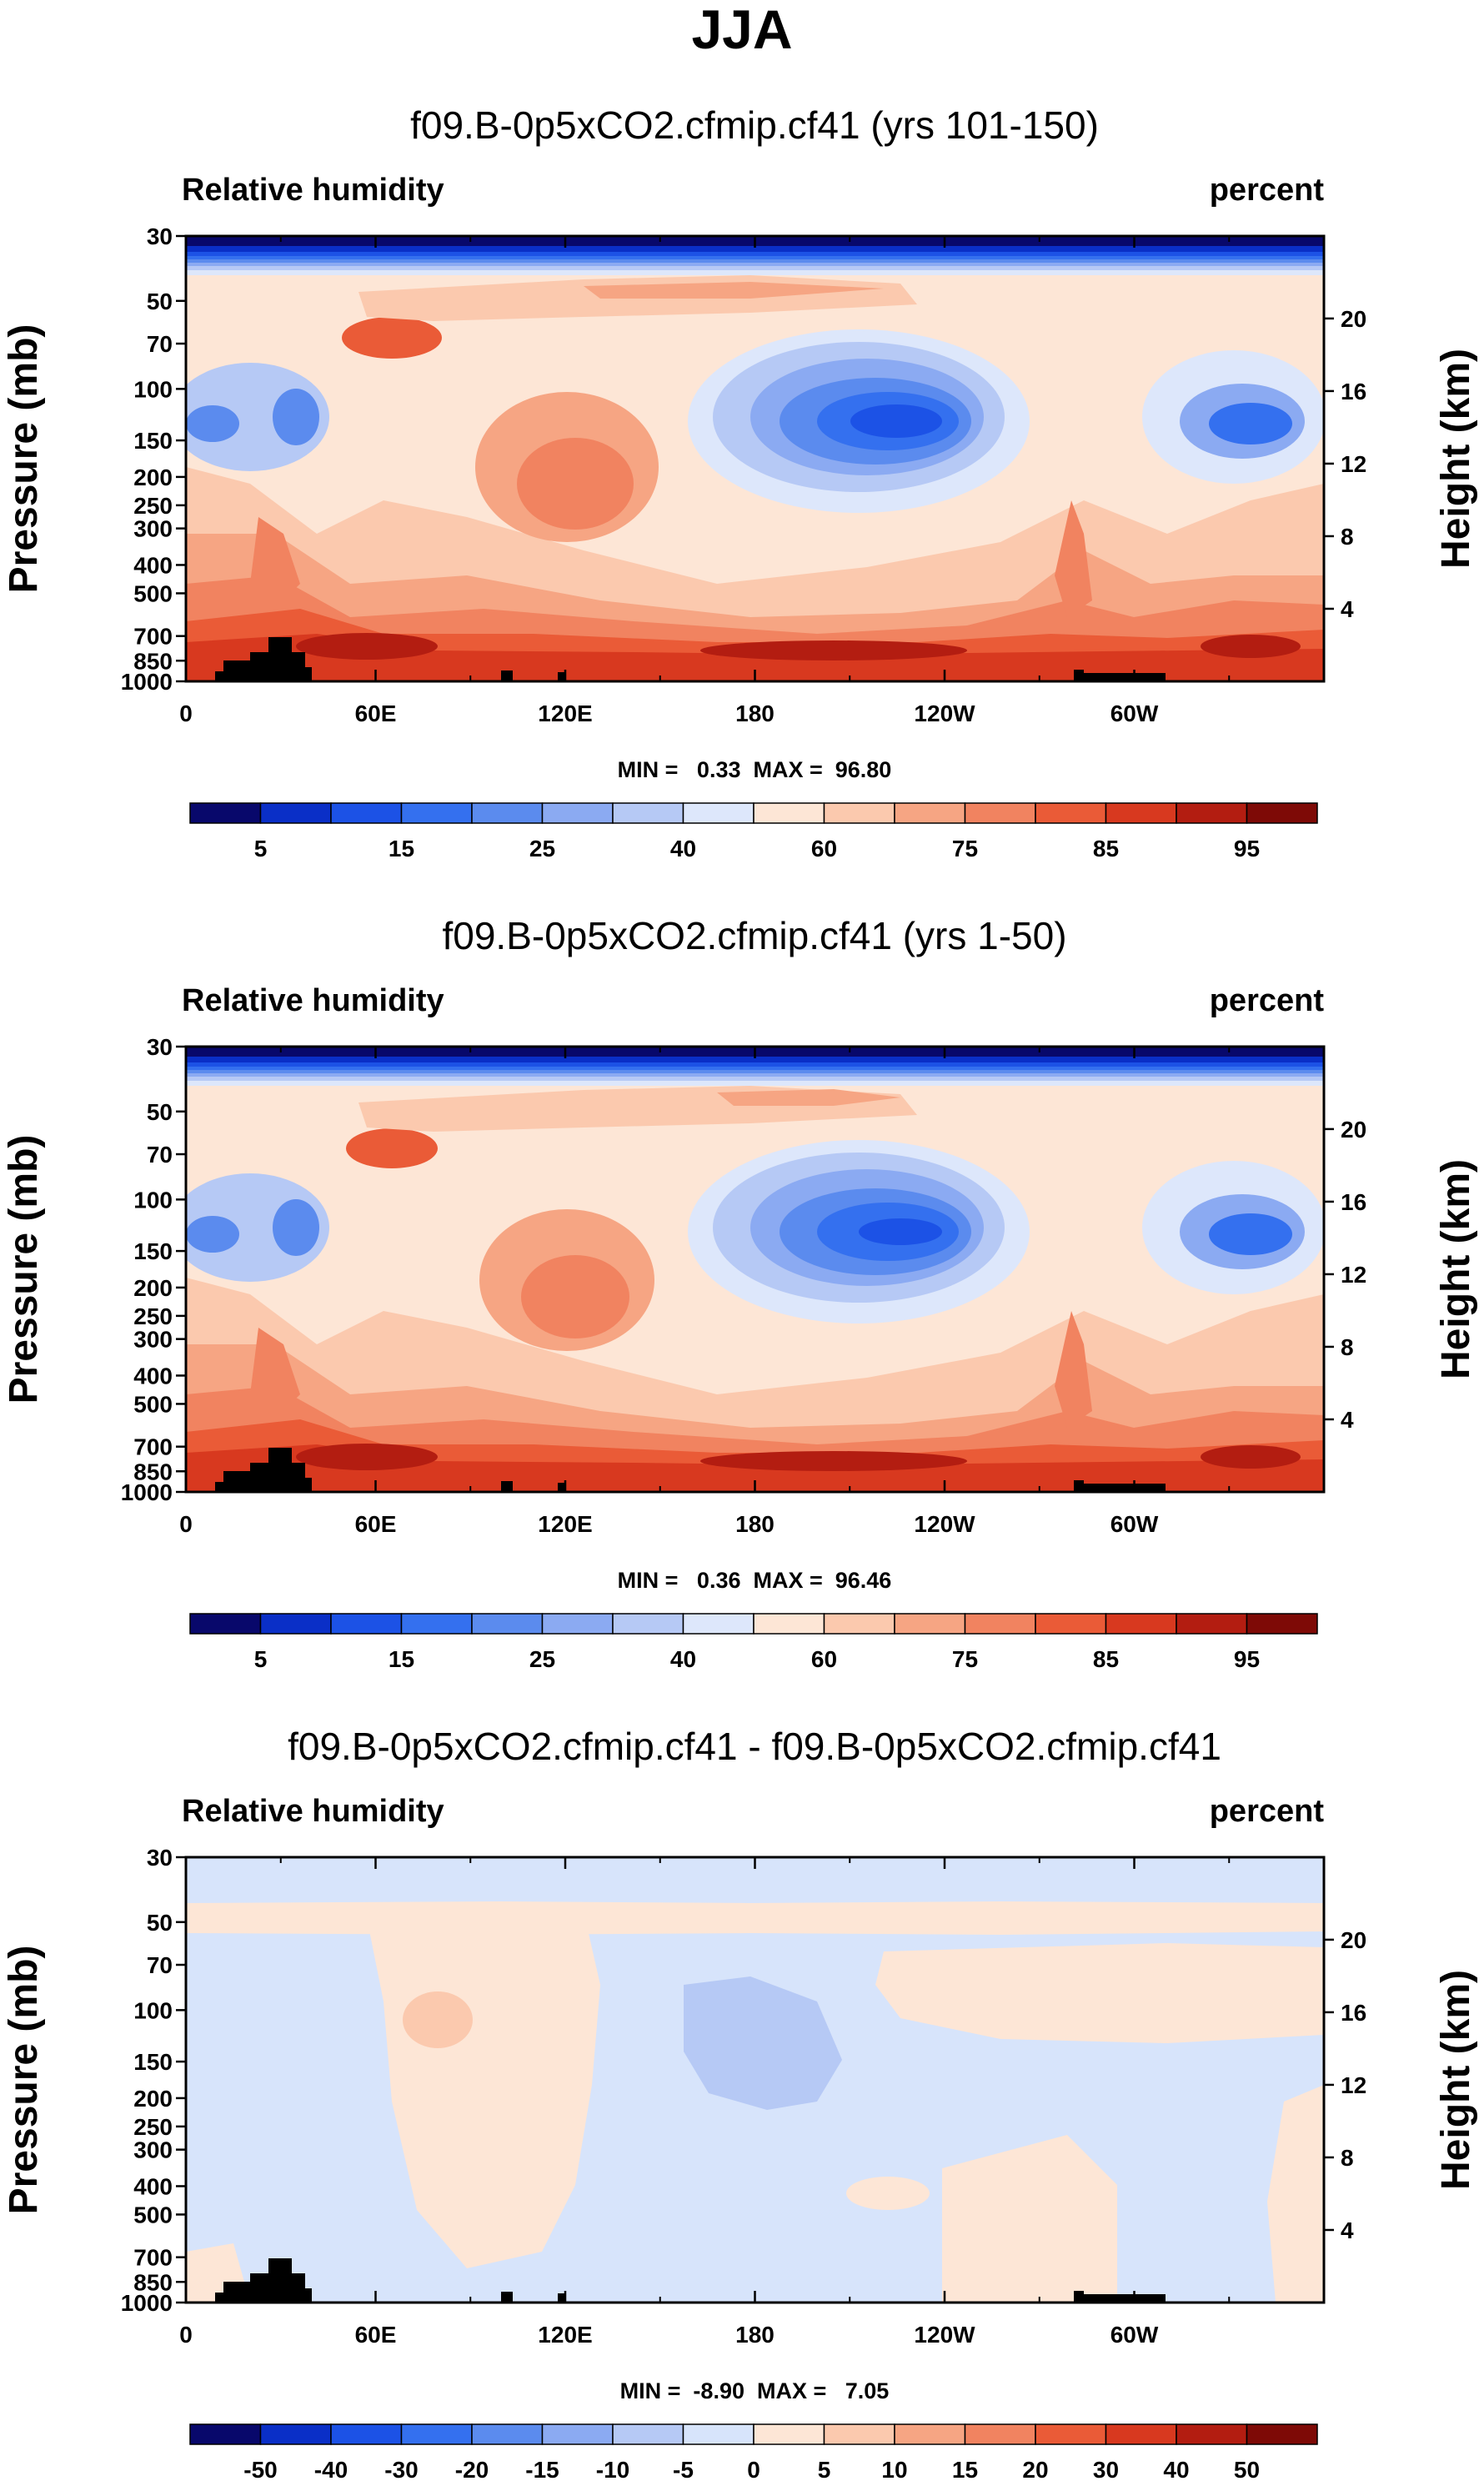 The width and height of the screenshot is (1484, 2481). What do you see at coordinates (683, 2469) in the screenshot?
I see `colorbar-label: -5` at bounding box center [683, 2469].